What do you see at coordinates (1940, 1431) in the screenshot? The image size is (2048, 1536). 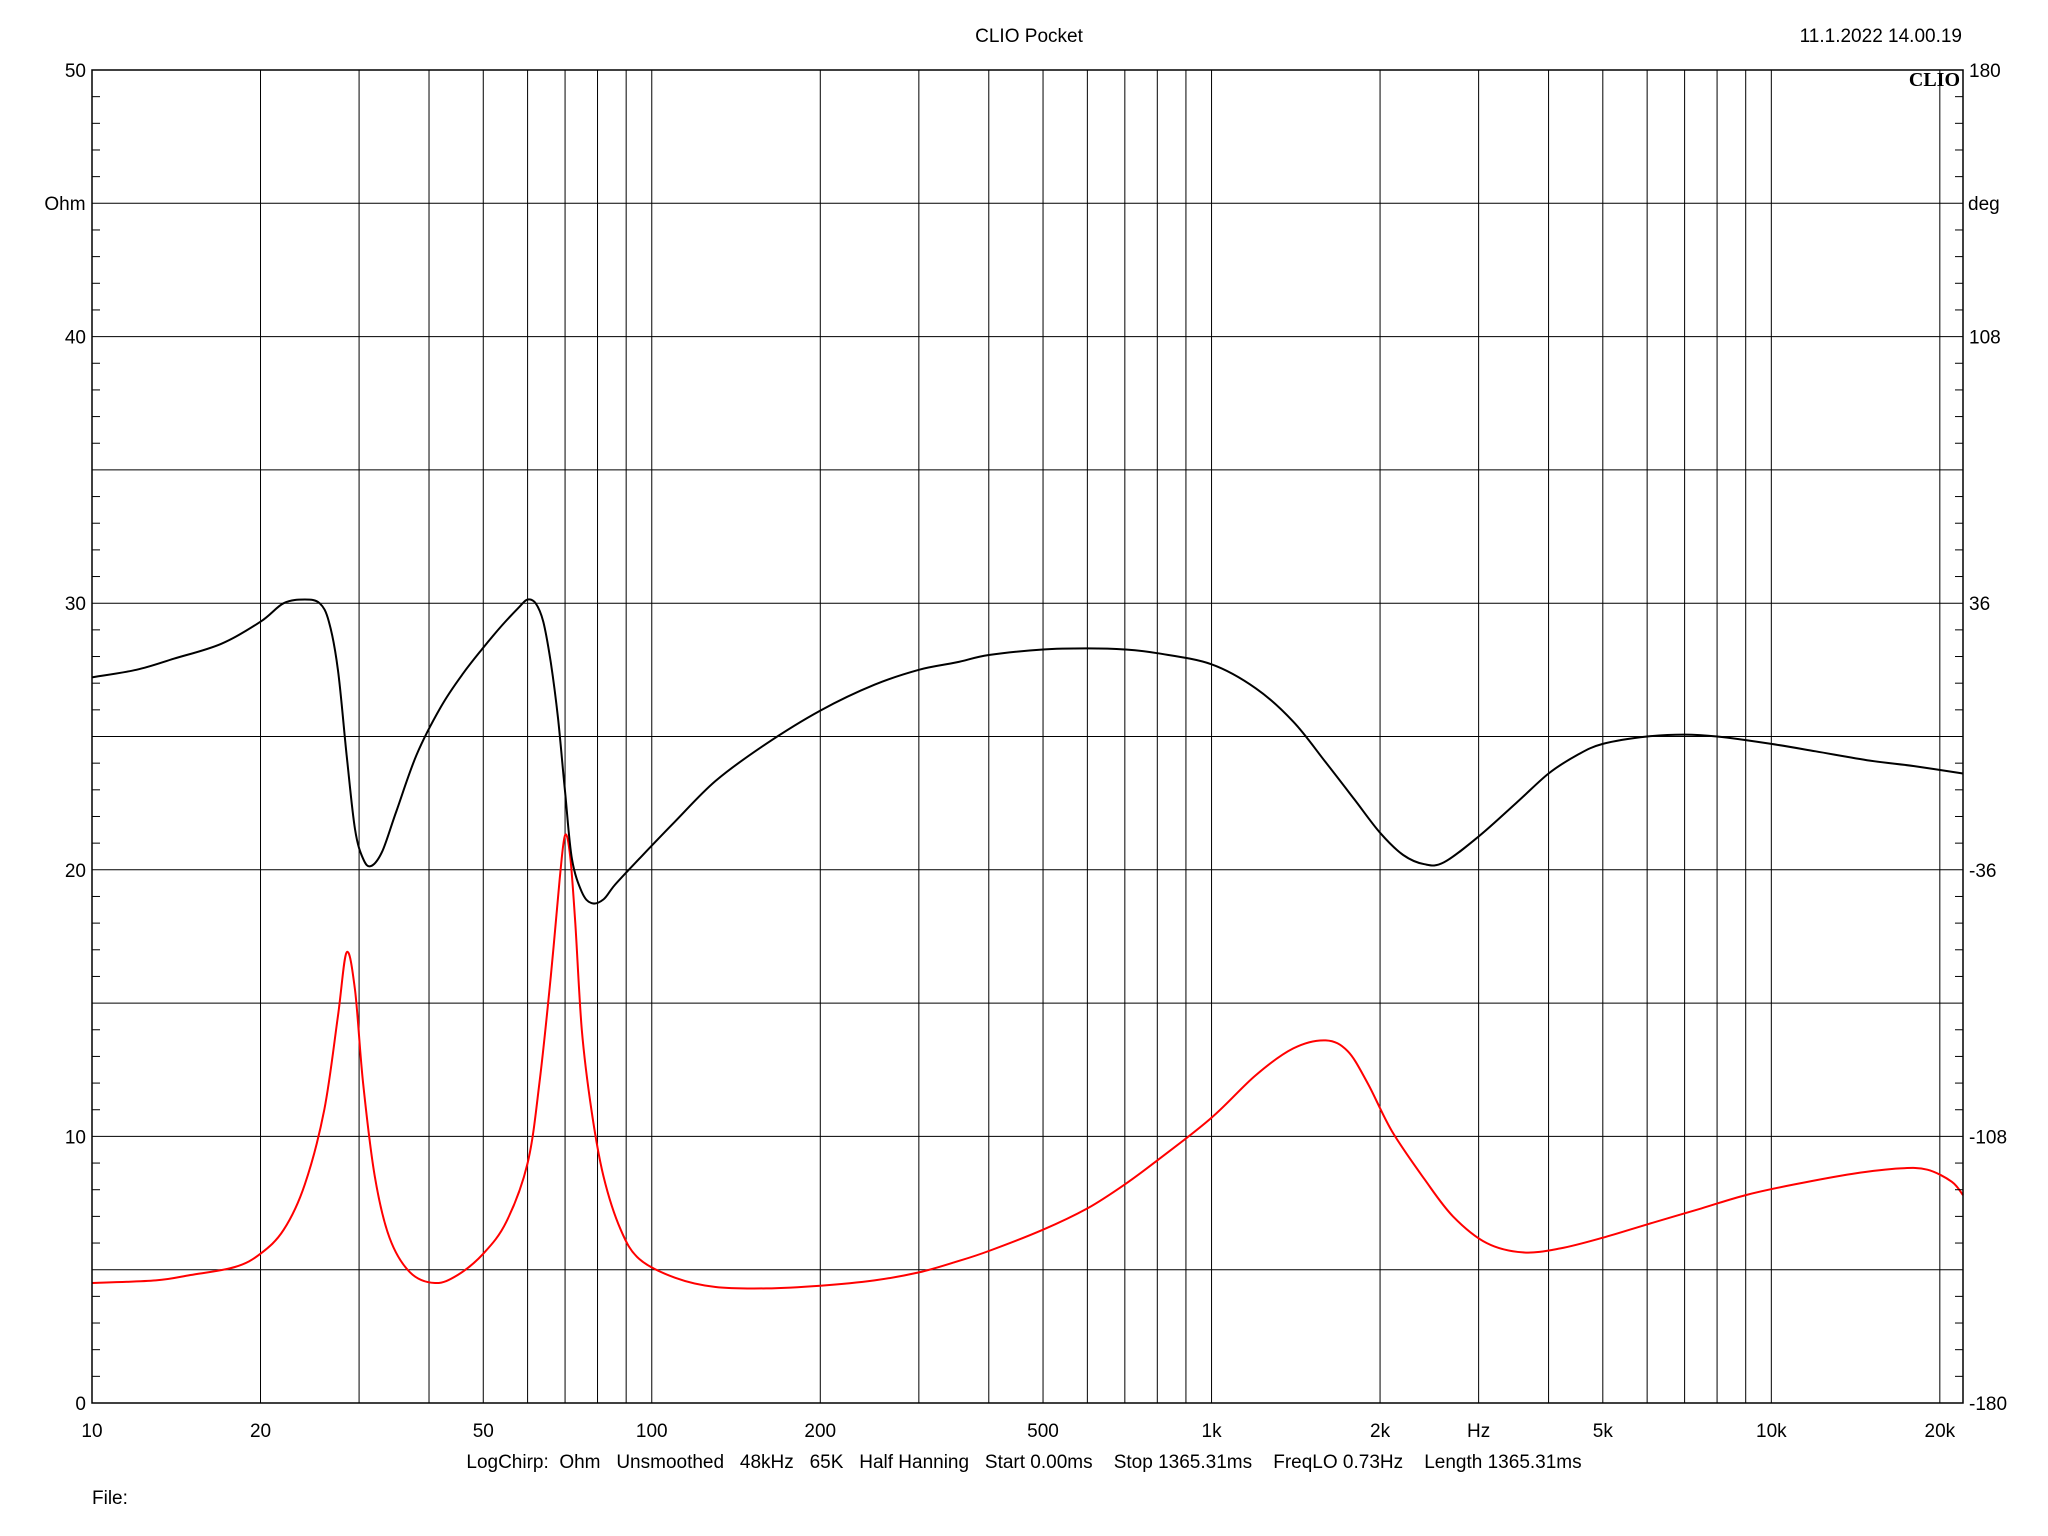 I see `x-tick-label: 20k` at bounding box center [1940, 1431].